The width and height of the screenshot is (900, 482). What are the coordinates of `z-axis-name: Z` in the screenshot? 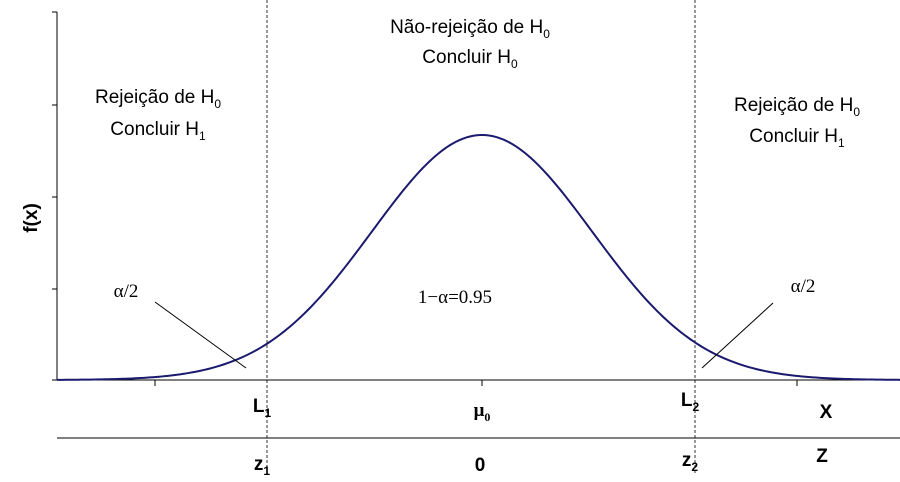 It's located at (822, 456).